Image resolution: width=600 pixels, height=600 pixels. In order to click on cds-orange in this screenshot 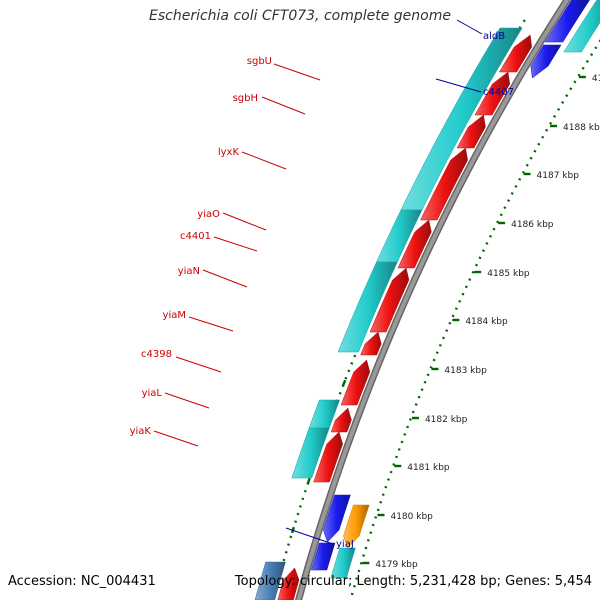, I will do `click(356, 526)`.